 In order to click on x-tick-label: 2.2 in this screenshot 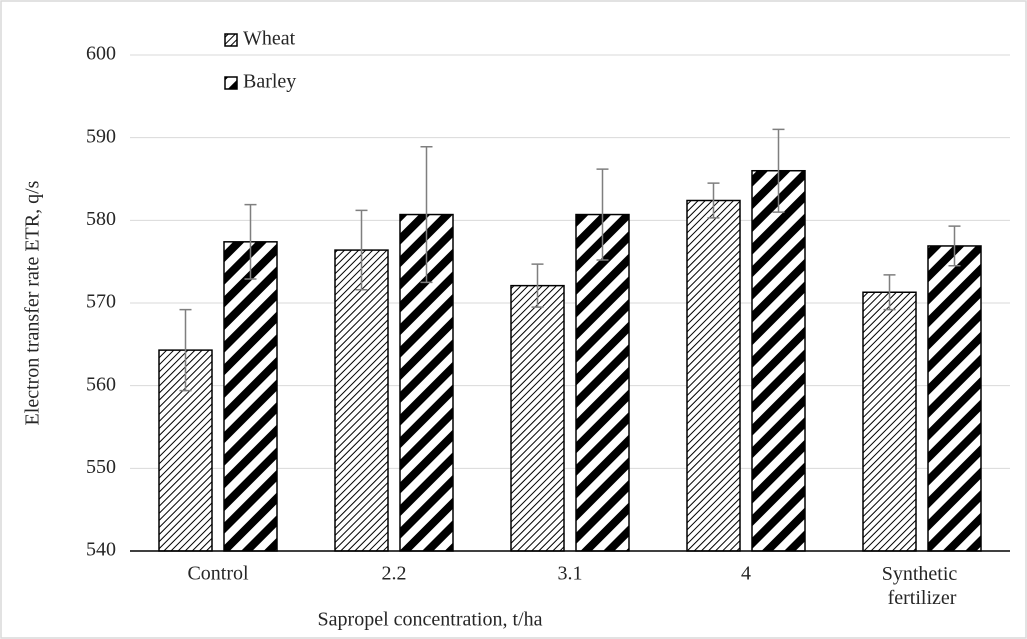, I will do `click(394, 574)`.